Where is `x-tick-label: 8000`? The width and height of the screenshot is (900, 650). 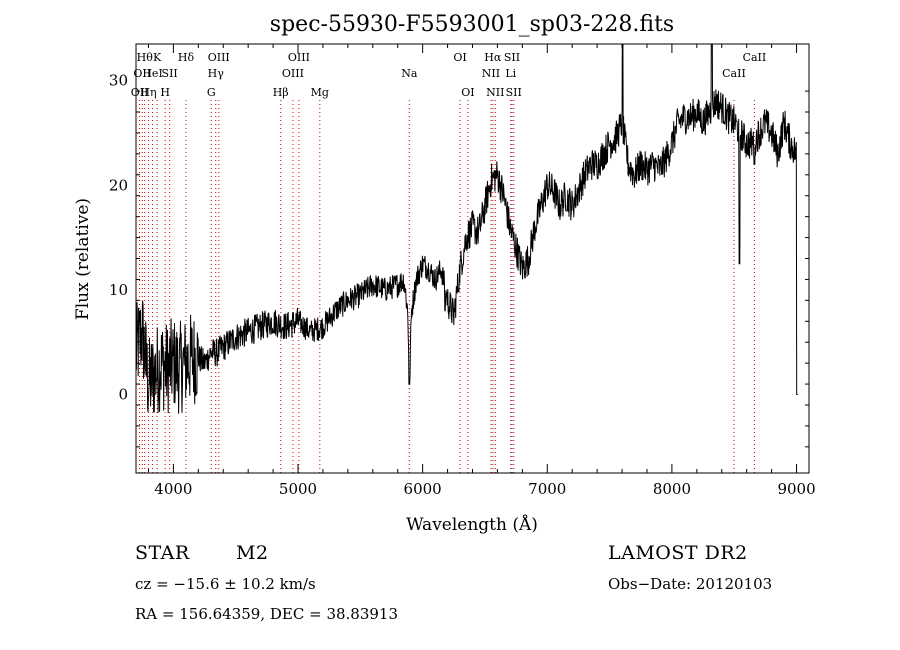 x-tick-label: 8000 is located at coordinates (672, 489).